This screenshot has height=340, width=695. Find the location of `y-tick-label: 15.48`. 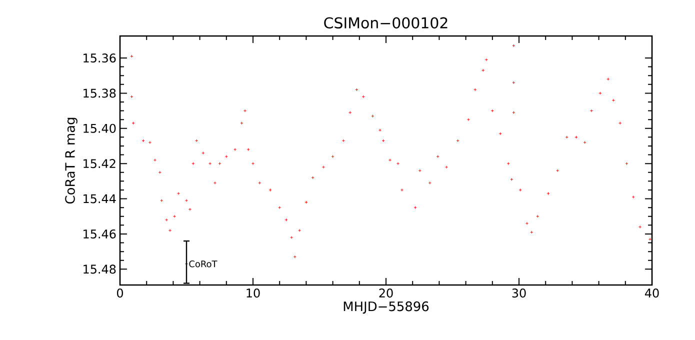

y-tick-label: 15.48 is located at coordinates (100, 269).